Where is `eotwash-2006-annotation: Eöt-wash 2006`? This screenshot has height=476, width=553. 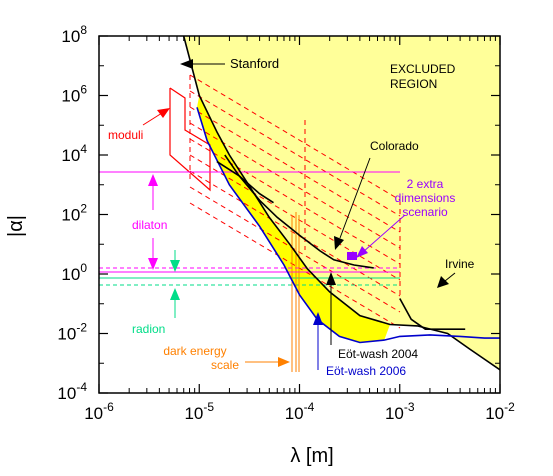 eotwash-2006-annotation: Eöt-wash 2006 is located at coordinates (359, 345).